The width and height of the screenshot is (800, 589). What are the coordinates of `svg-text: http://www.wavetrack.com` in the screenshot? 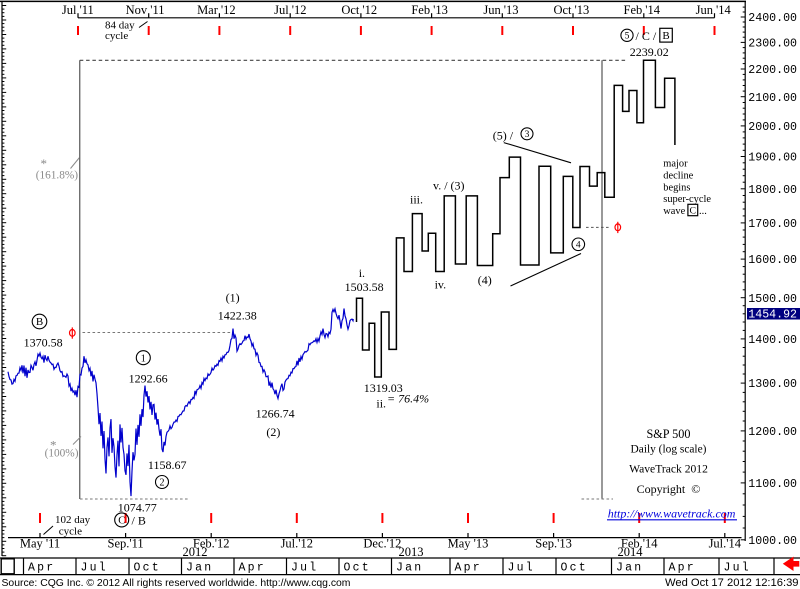 It's located at (672, 513).